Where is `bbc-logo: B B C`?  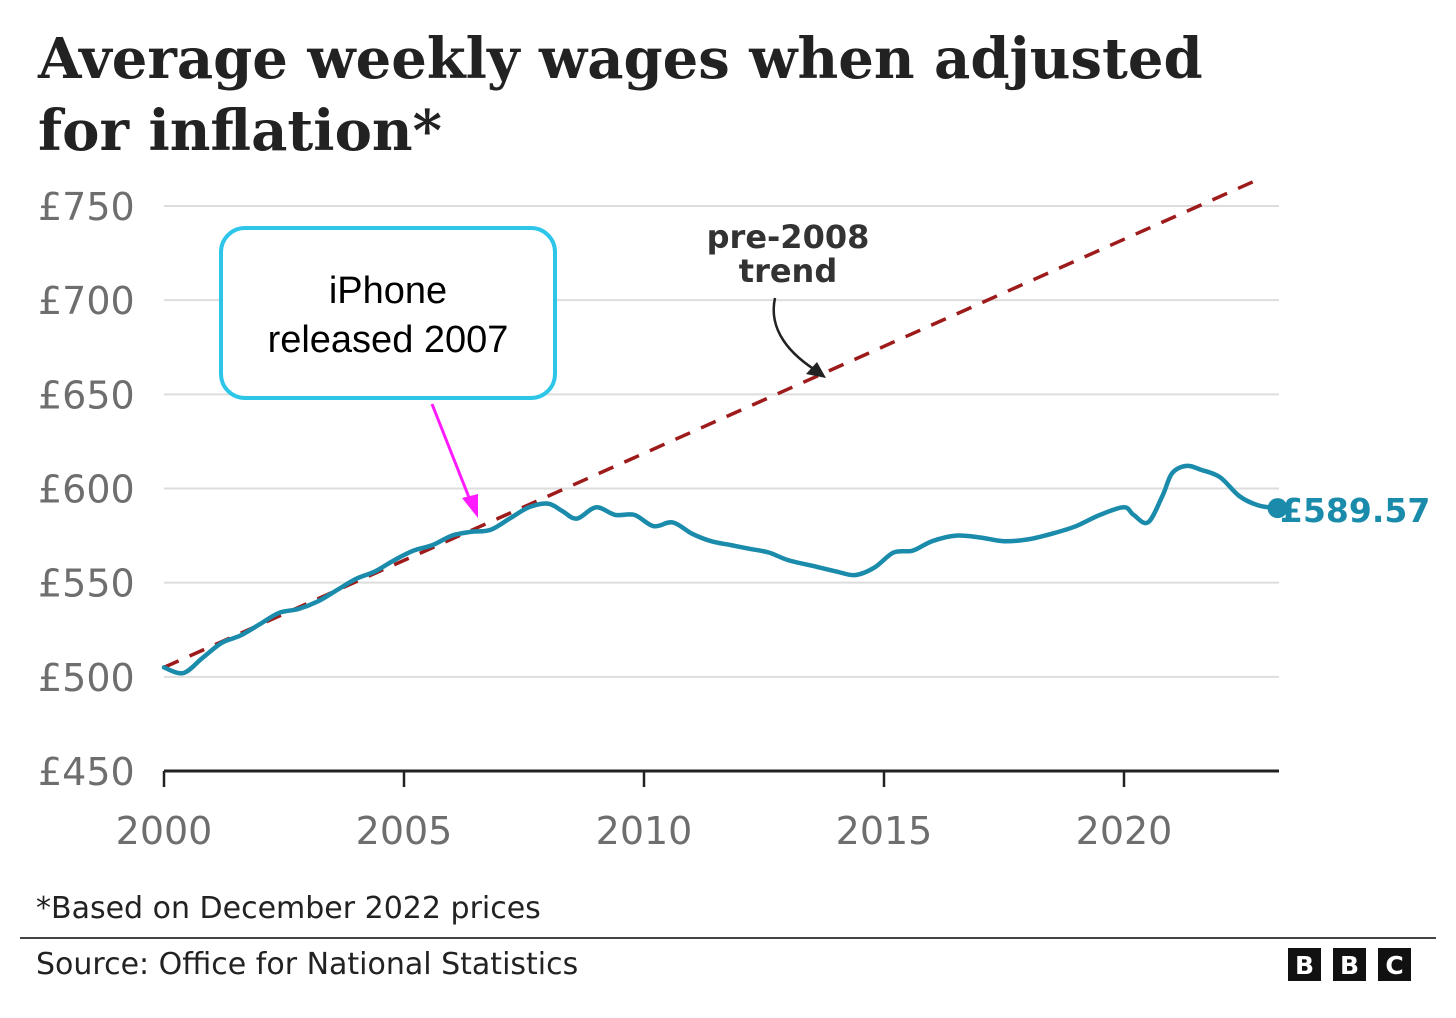
bbc-logo: B B C is located at coordinates (1349, 964).